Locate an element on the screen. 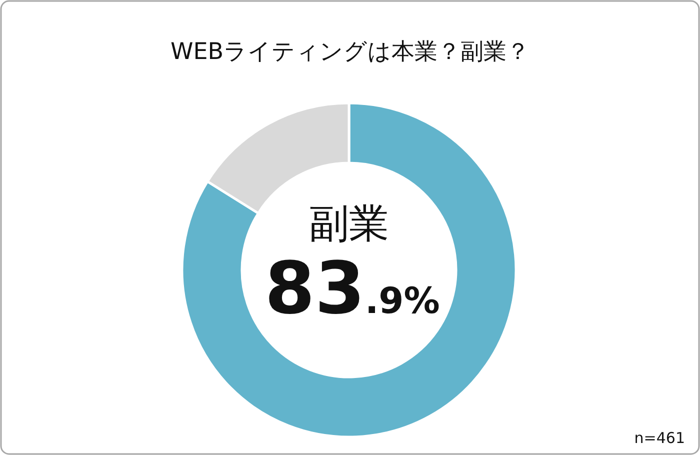 The image size is (700, 455). data-label: 83.9% is located at coordinates (352, 288).